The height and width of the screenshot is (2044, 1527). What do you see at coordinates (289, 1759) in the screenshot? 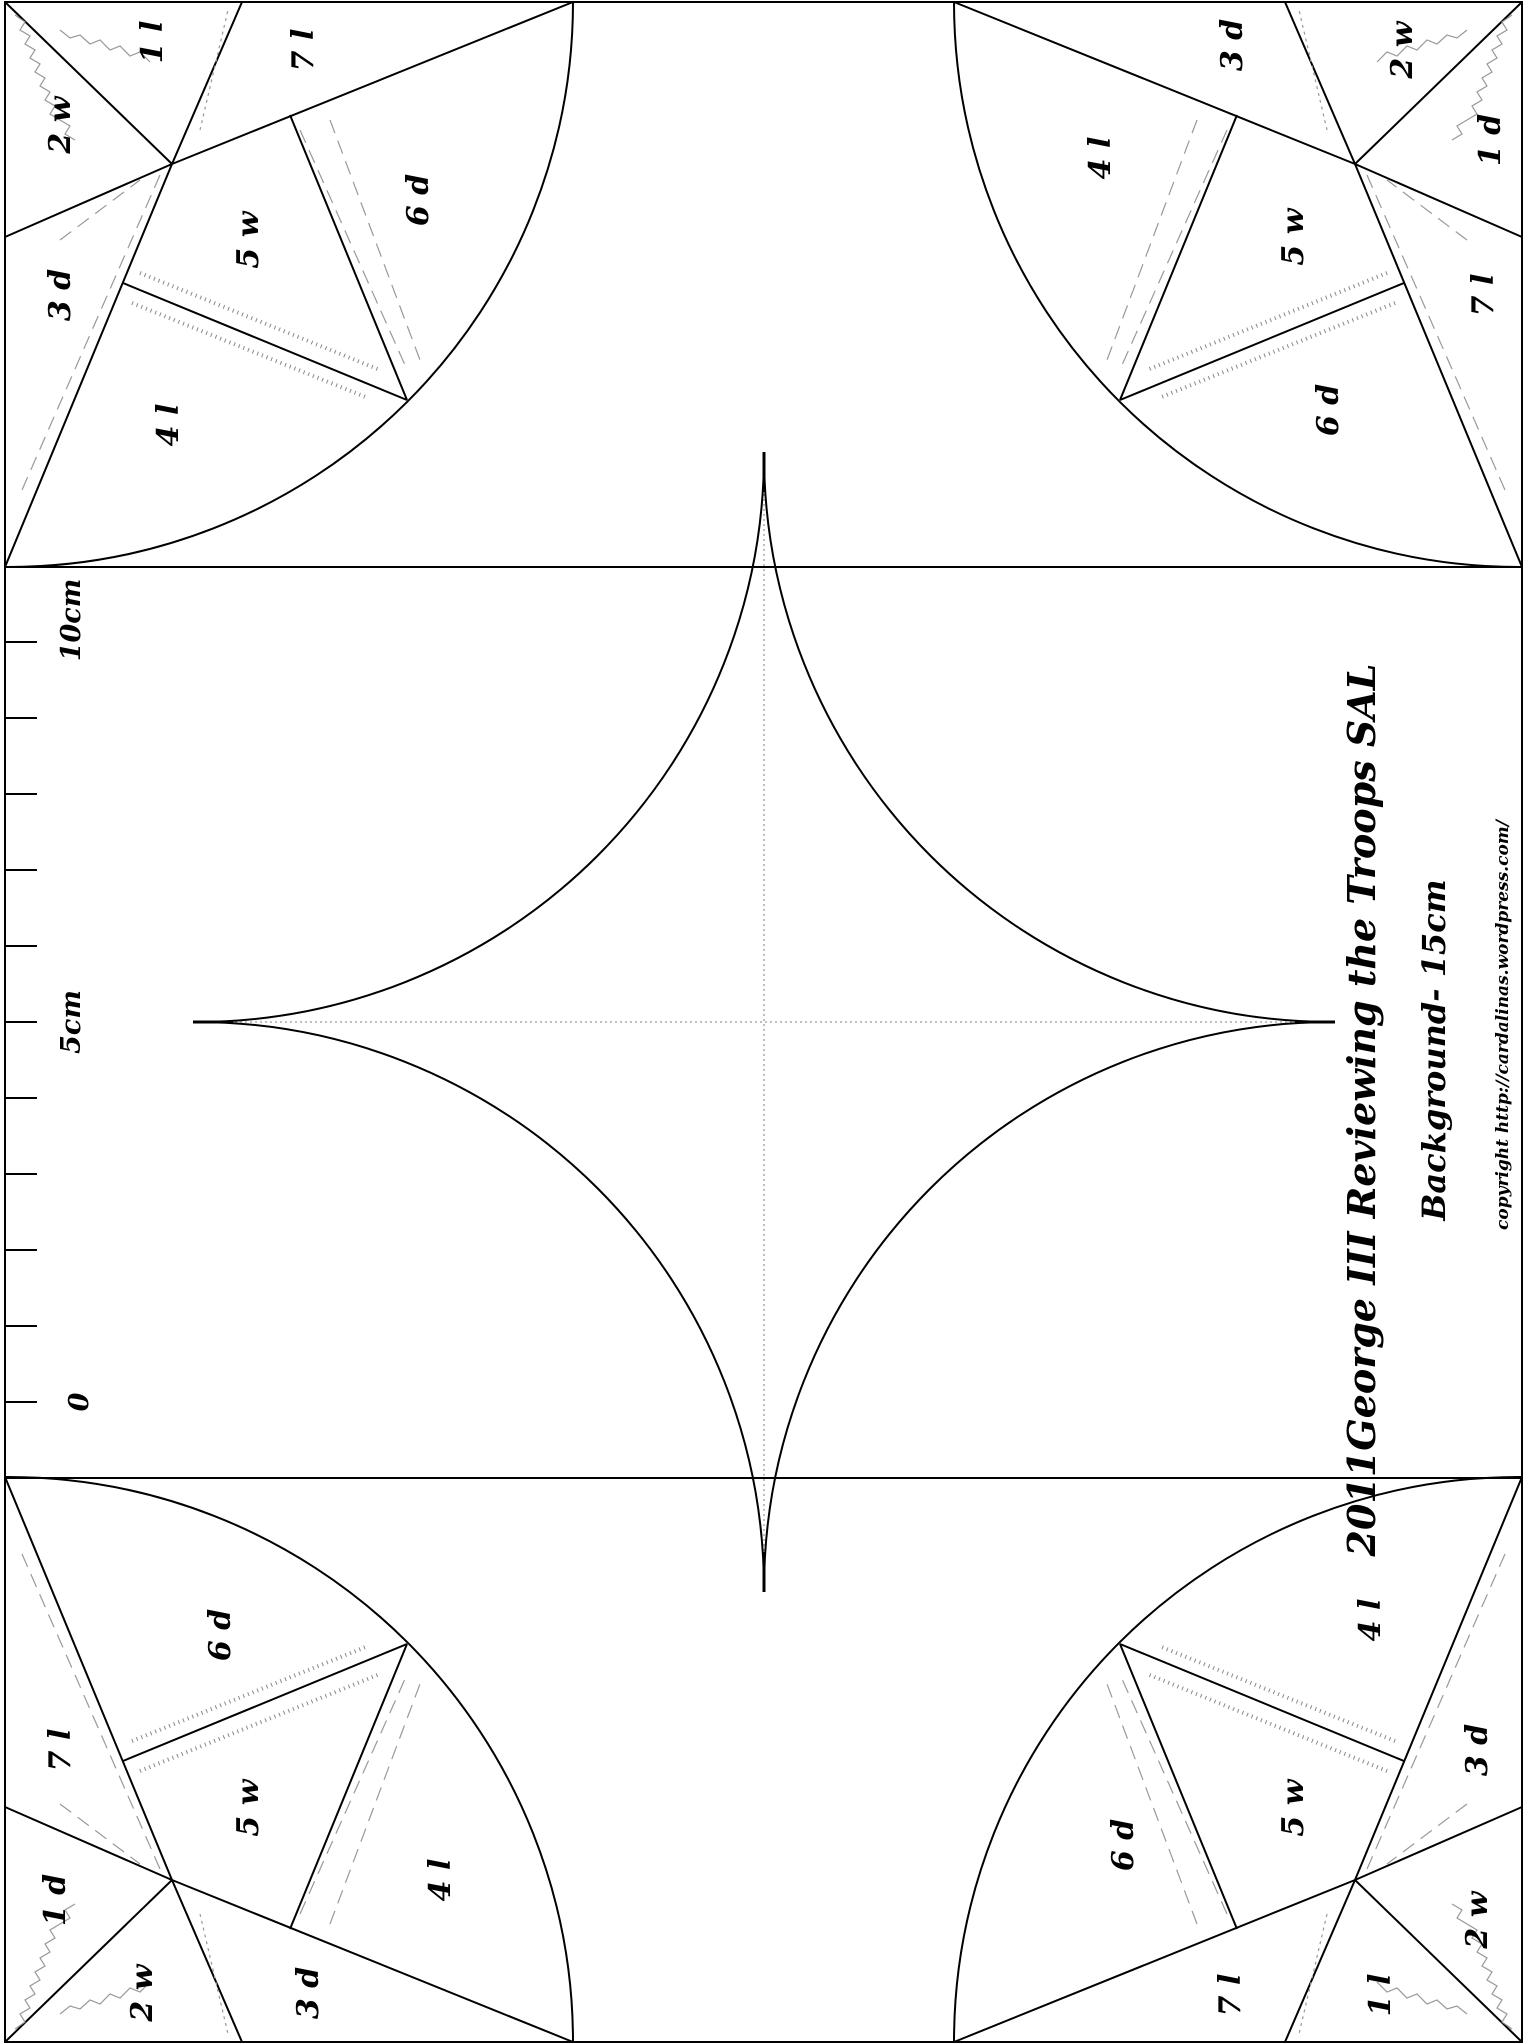
I see `corner-bottom-left: 1 d 2 w 3 d 4 l 5 w 6 d 7 l` at bounding box center [289, 1759].